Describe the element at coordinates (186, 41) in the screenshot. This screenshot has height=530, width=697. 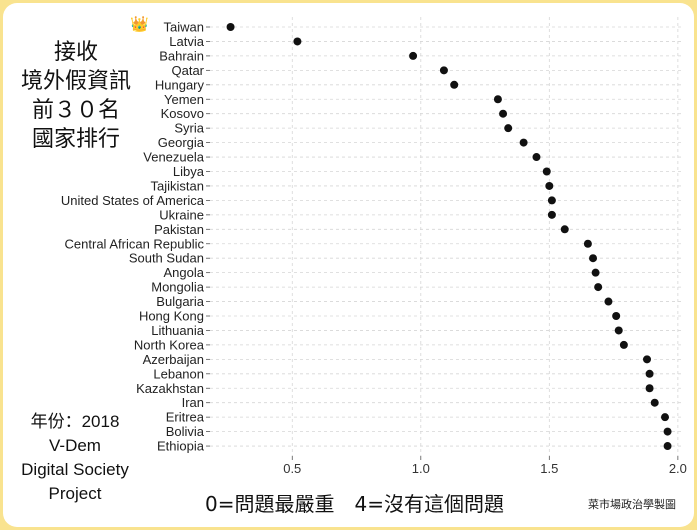
I see `y-tick-label: Latvia` at that location.